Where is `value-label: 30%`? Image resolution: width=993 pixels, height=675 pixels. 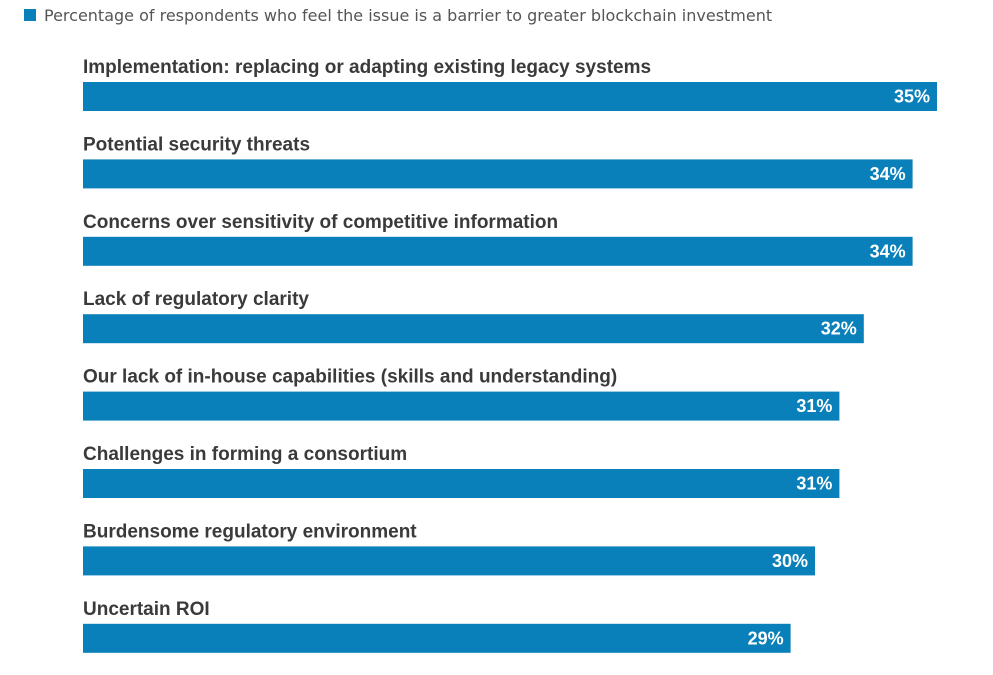
value-label: 30% is located at coordinates (790, 561).